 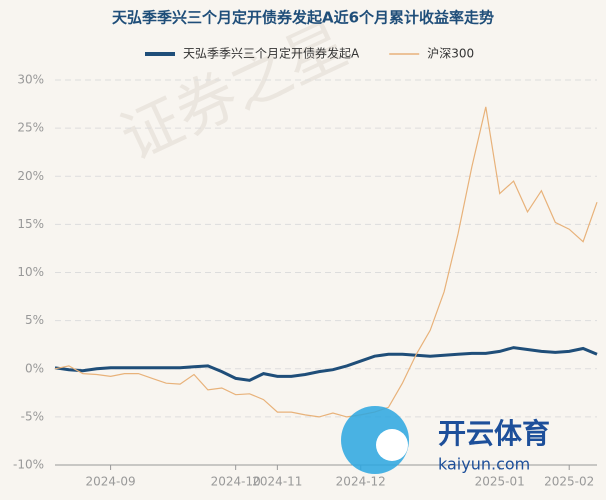 I want to click on y-tick-label: 20%, so click(x=30, y=176).